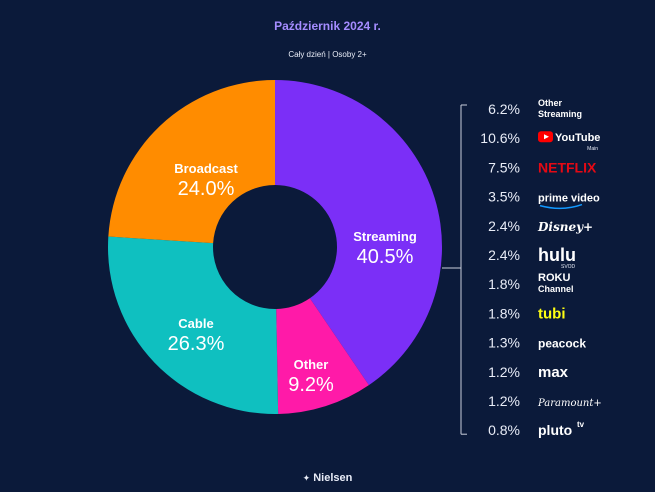  What do you see at coordinates (592, 149) in the screenshot?
I see `logo-youtube-sub: Main` at bounding box center [592, 149].